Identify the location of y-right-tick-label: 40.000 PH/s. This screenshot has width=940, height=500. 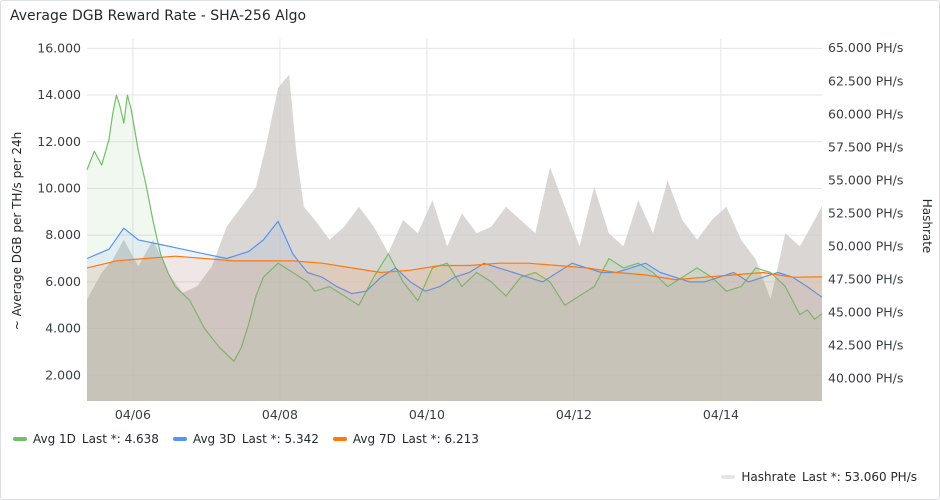
(865, 378).